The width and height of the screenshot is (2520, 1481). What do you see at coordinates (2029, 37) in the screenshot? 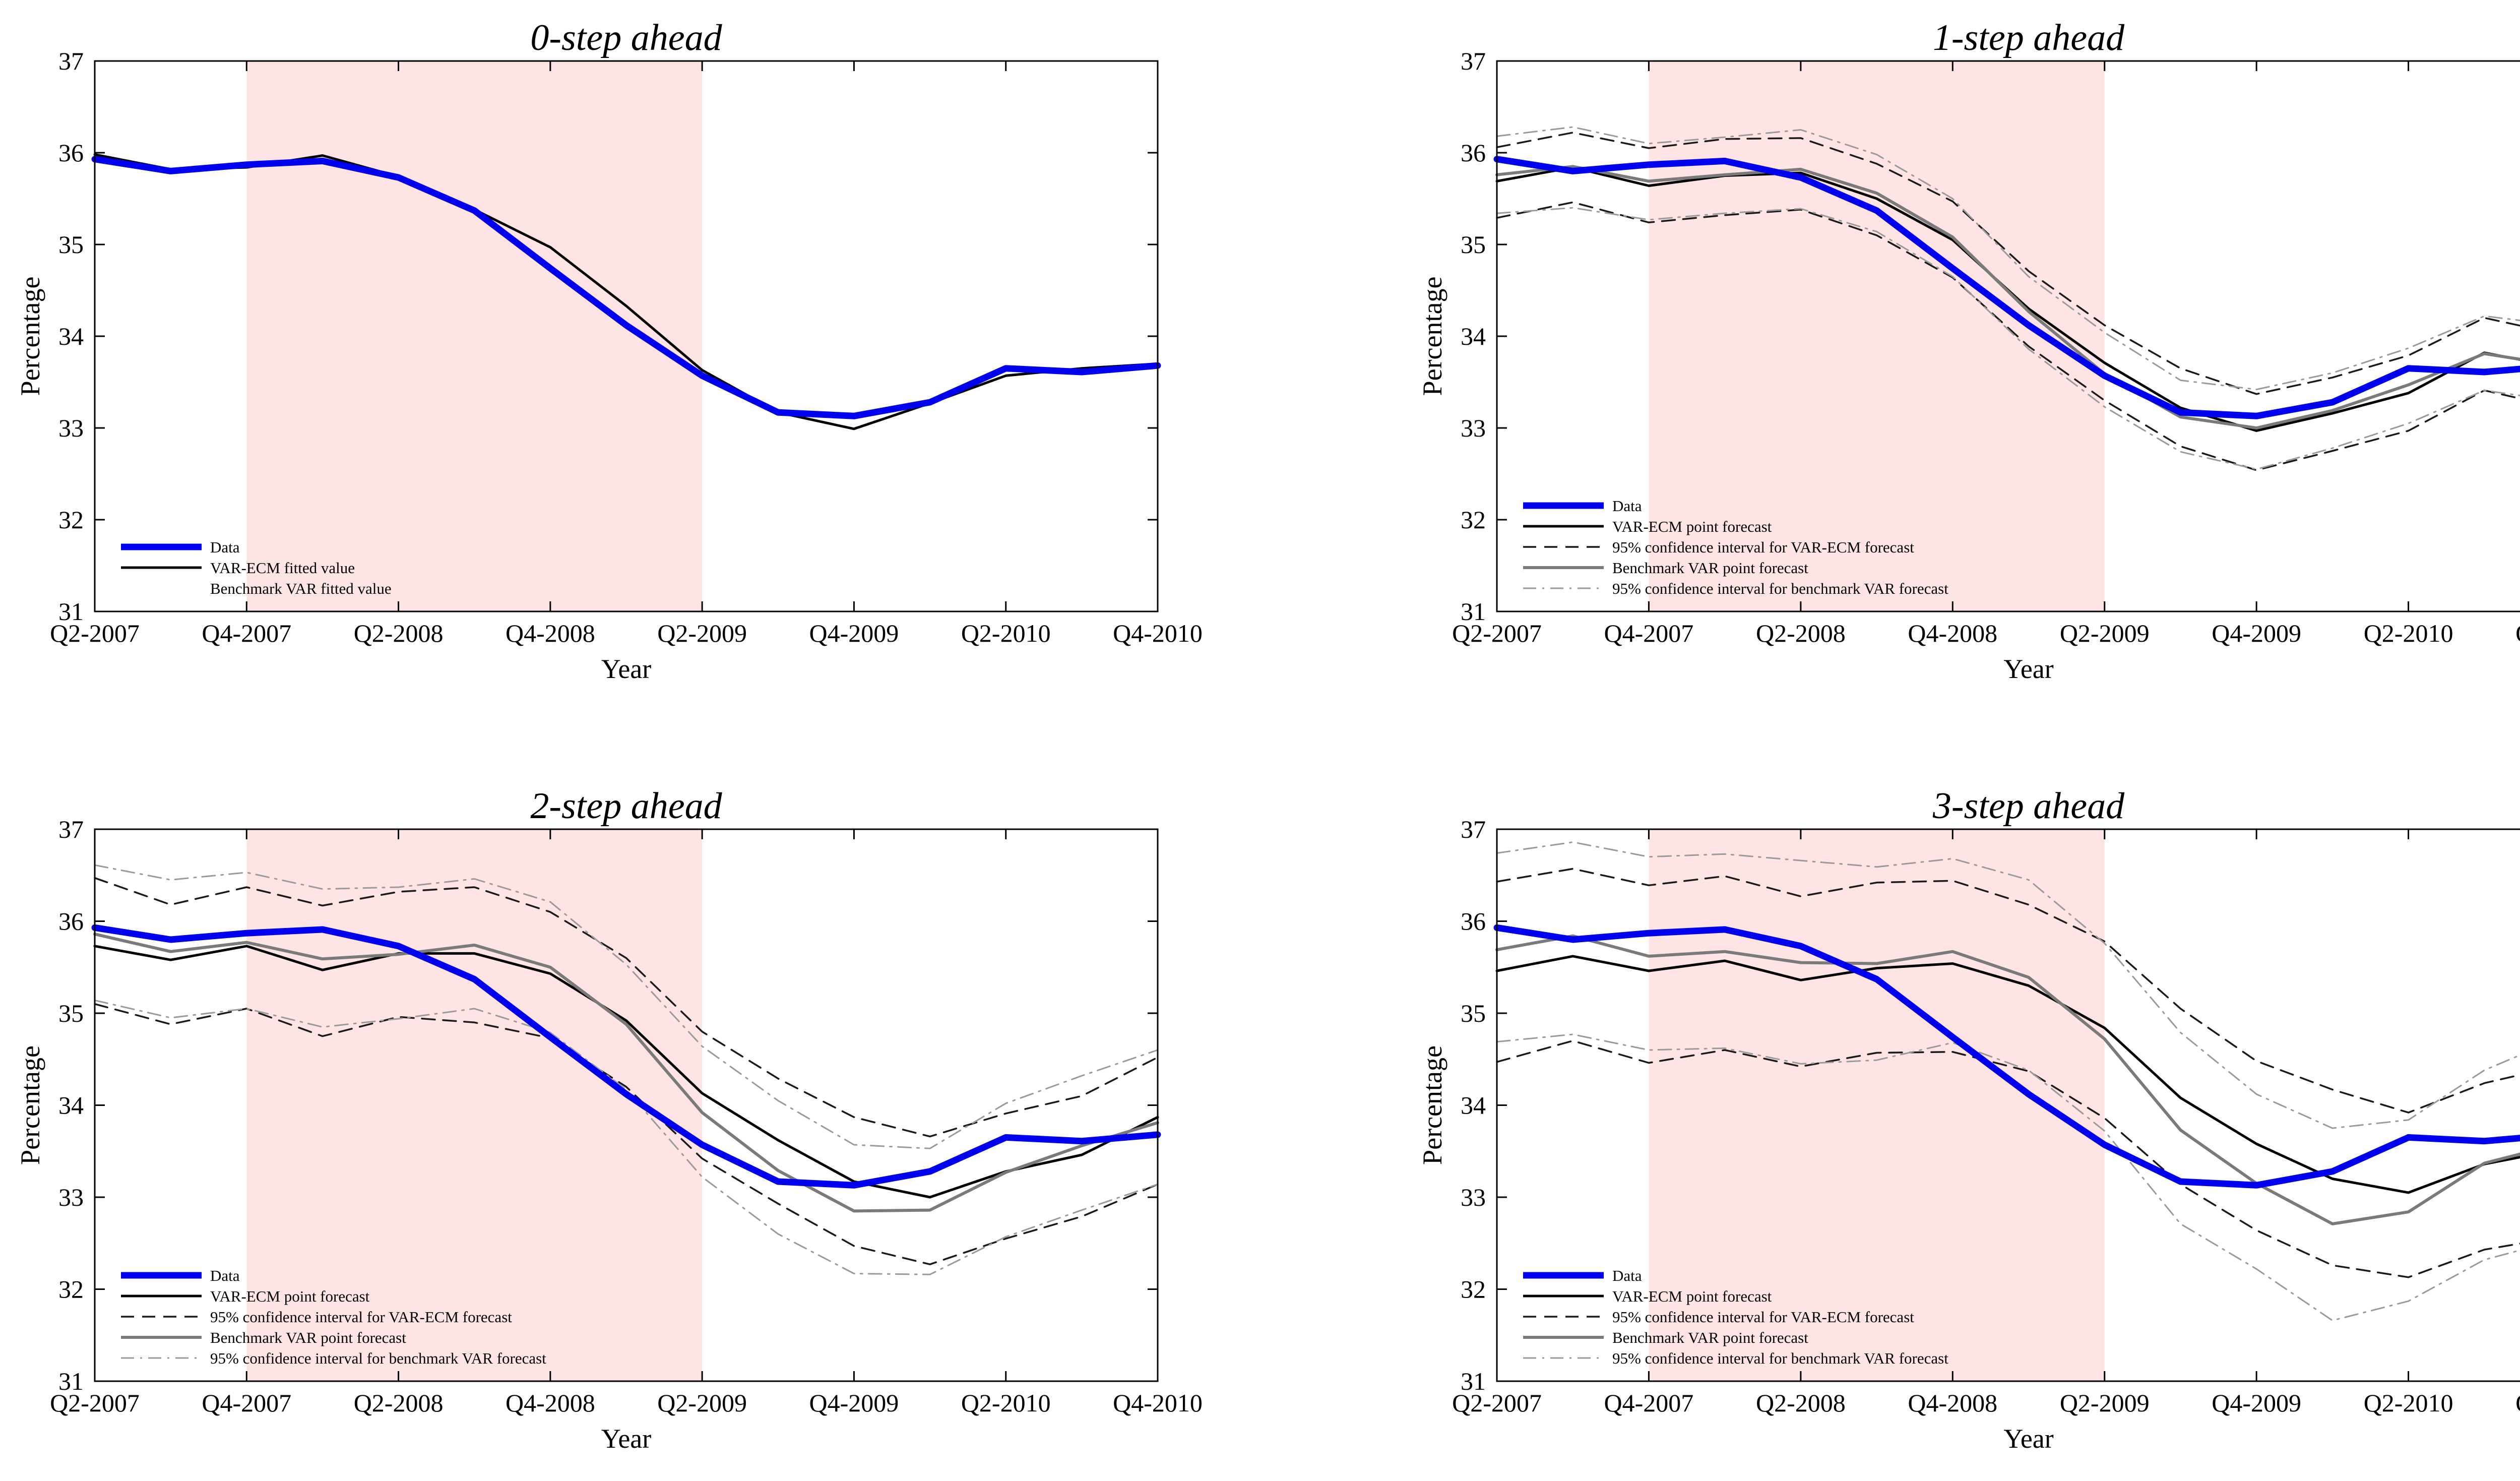
I see `chart-title: 1-step ahead` at bounding box center [2029, 37].